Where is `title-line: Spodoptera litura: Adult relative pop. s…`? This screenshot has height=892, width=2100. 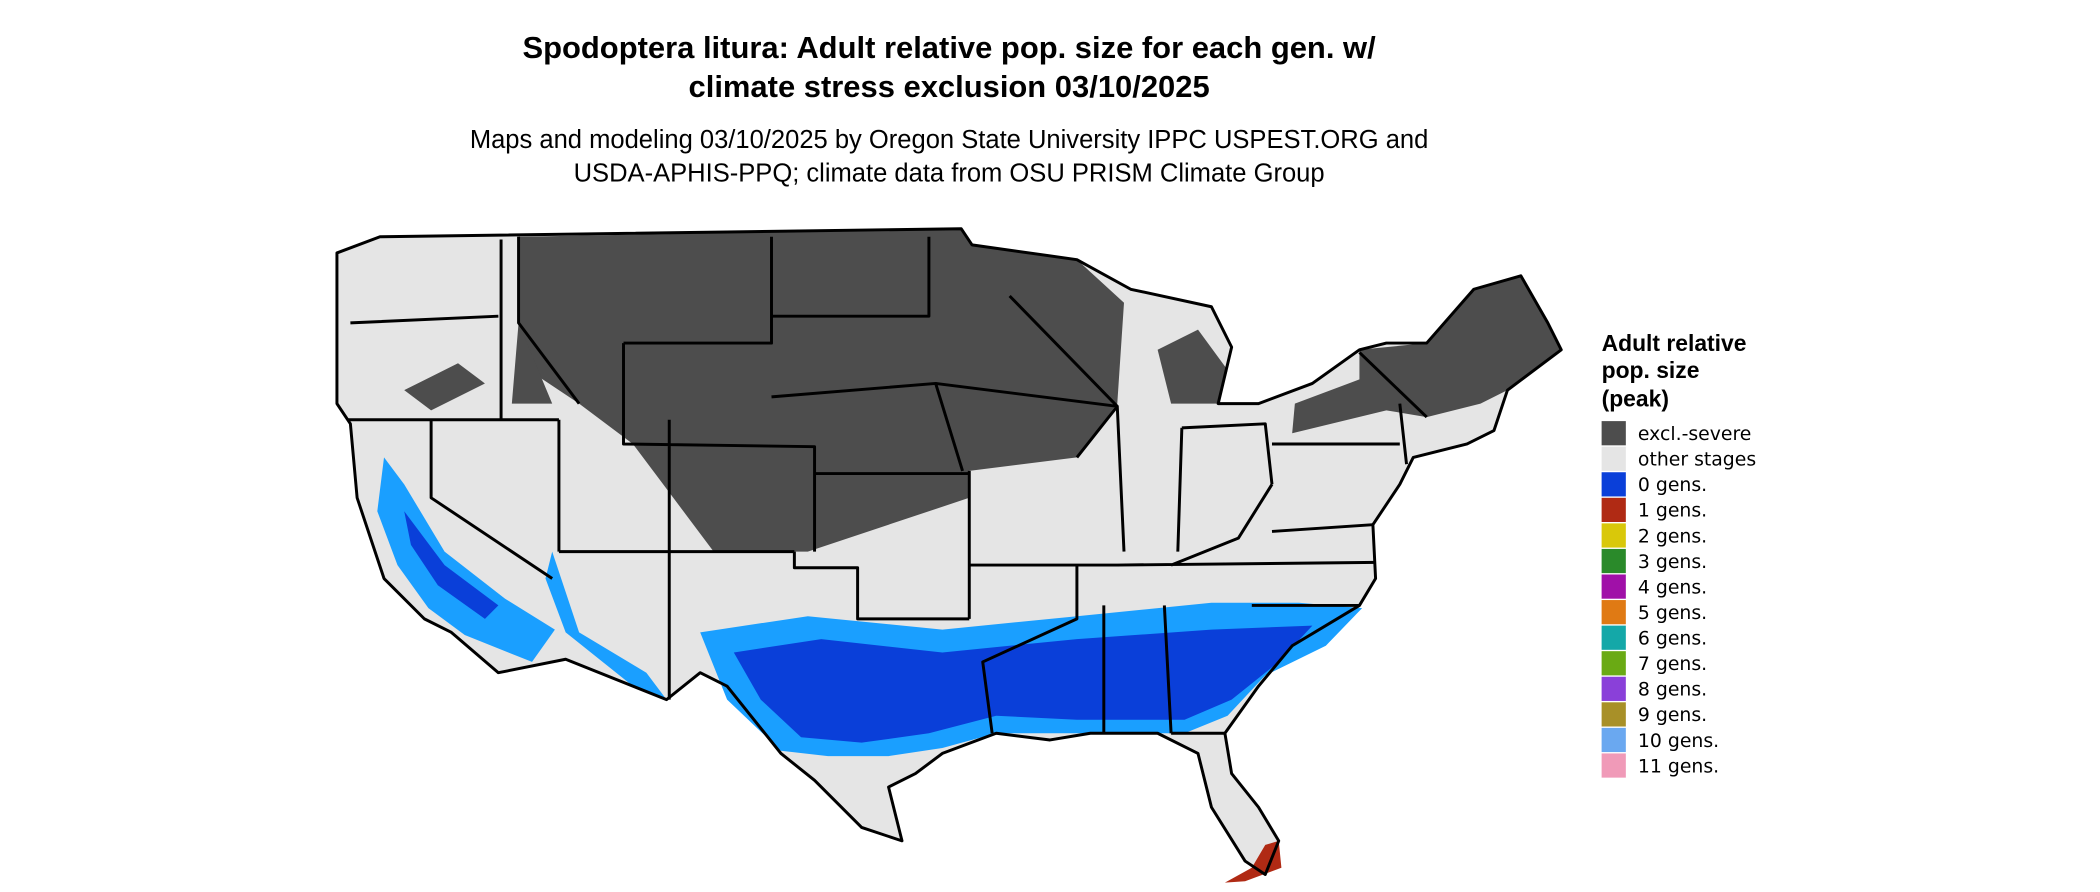 title-line: Spodoptera litura: Adult relative pop. s… is located at coordinates (949, 47).